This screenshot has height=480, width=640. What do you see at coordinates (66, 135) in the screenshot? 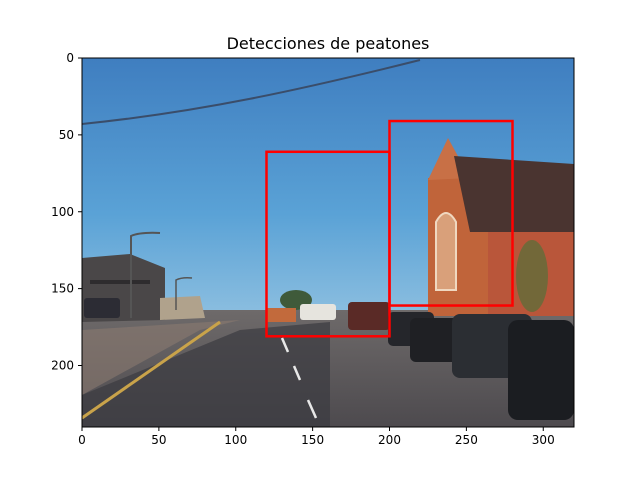
I see `y-tick-label: 50` at bounding box center [66, 135].